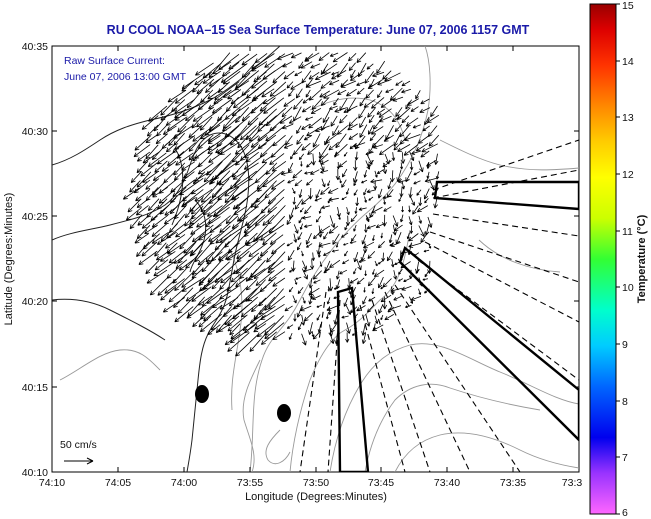 The image size is (651, 519). What do you see at coordinates (447, 483) in the screenshot?
I see `x-tick-label: 73:40` at bounding box center [447, 483].